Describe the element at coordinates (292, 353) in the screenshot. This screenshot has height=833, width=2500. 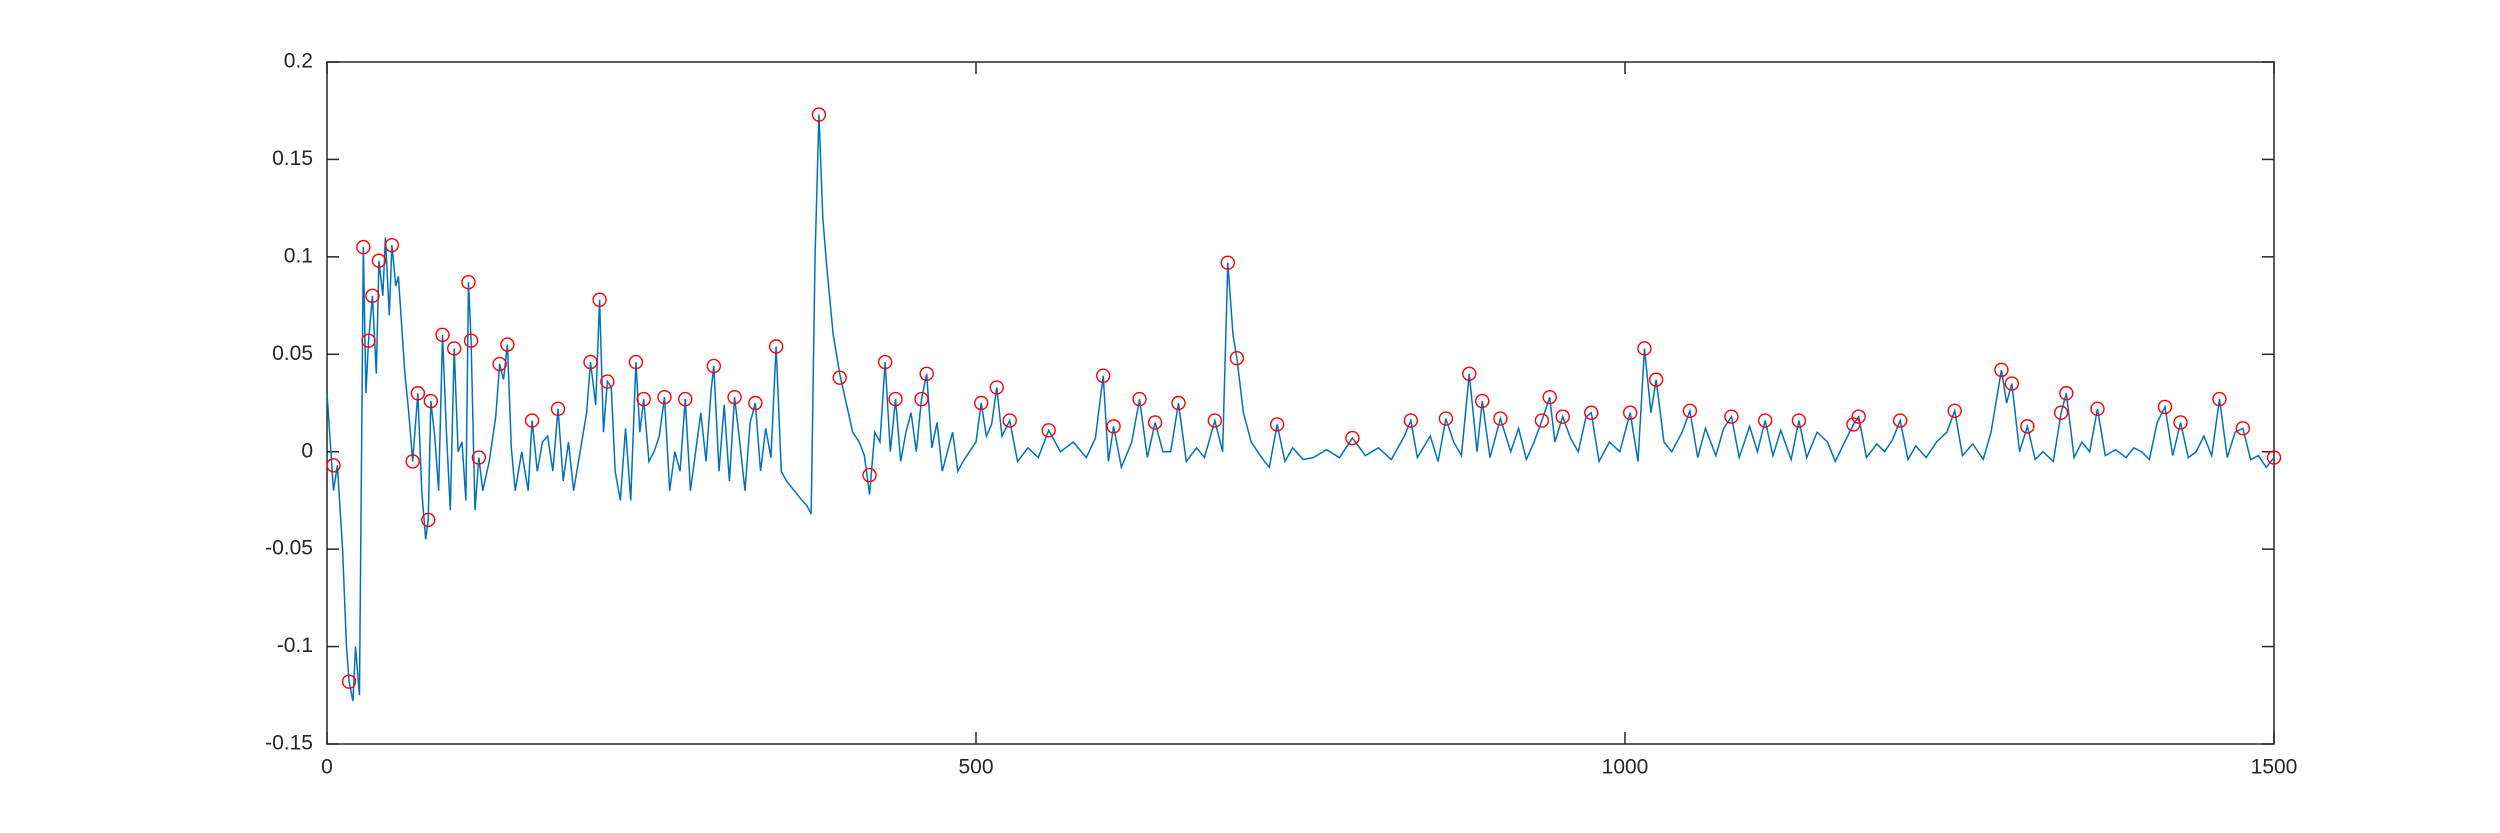
I see `y-tick-label: 0.05` at that location.